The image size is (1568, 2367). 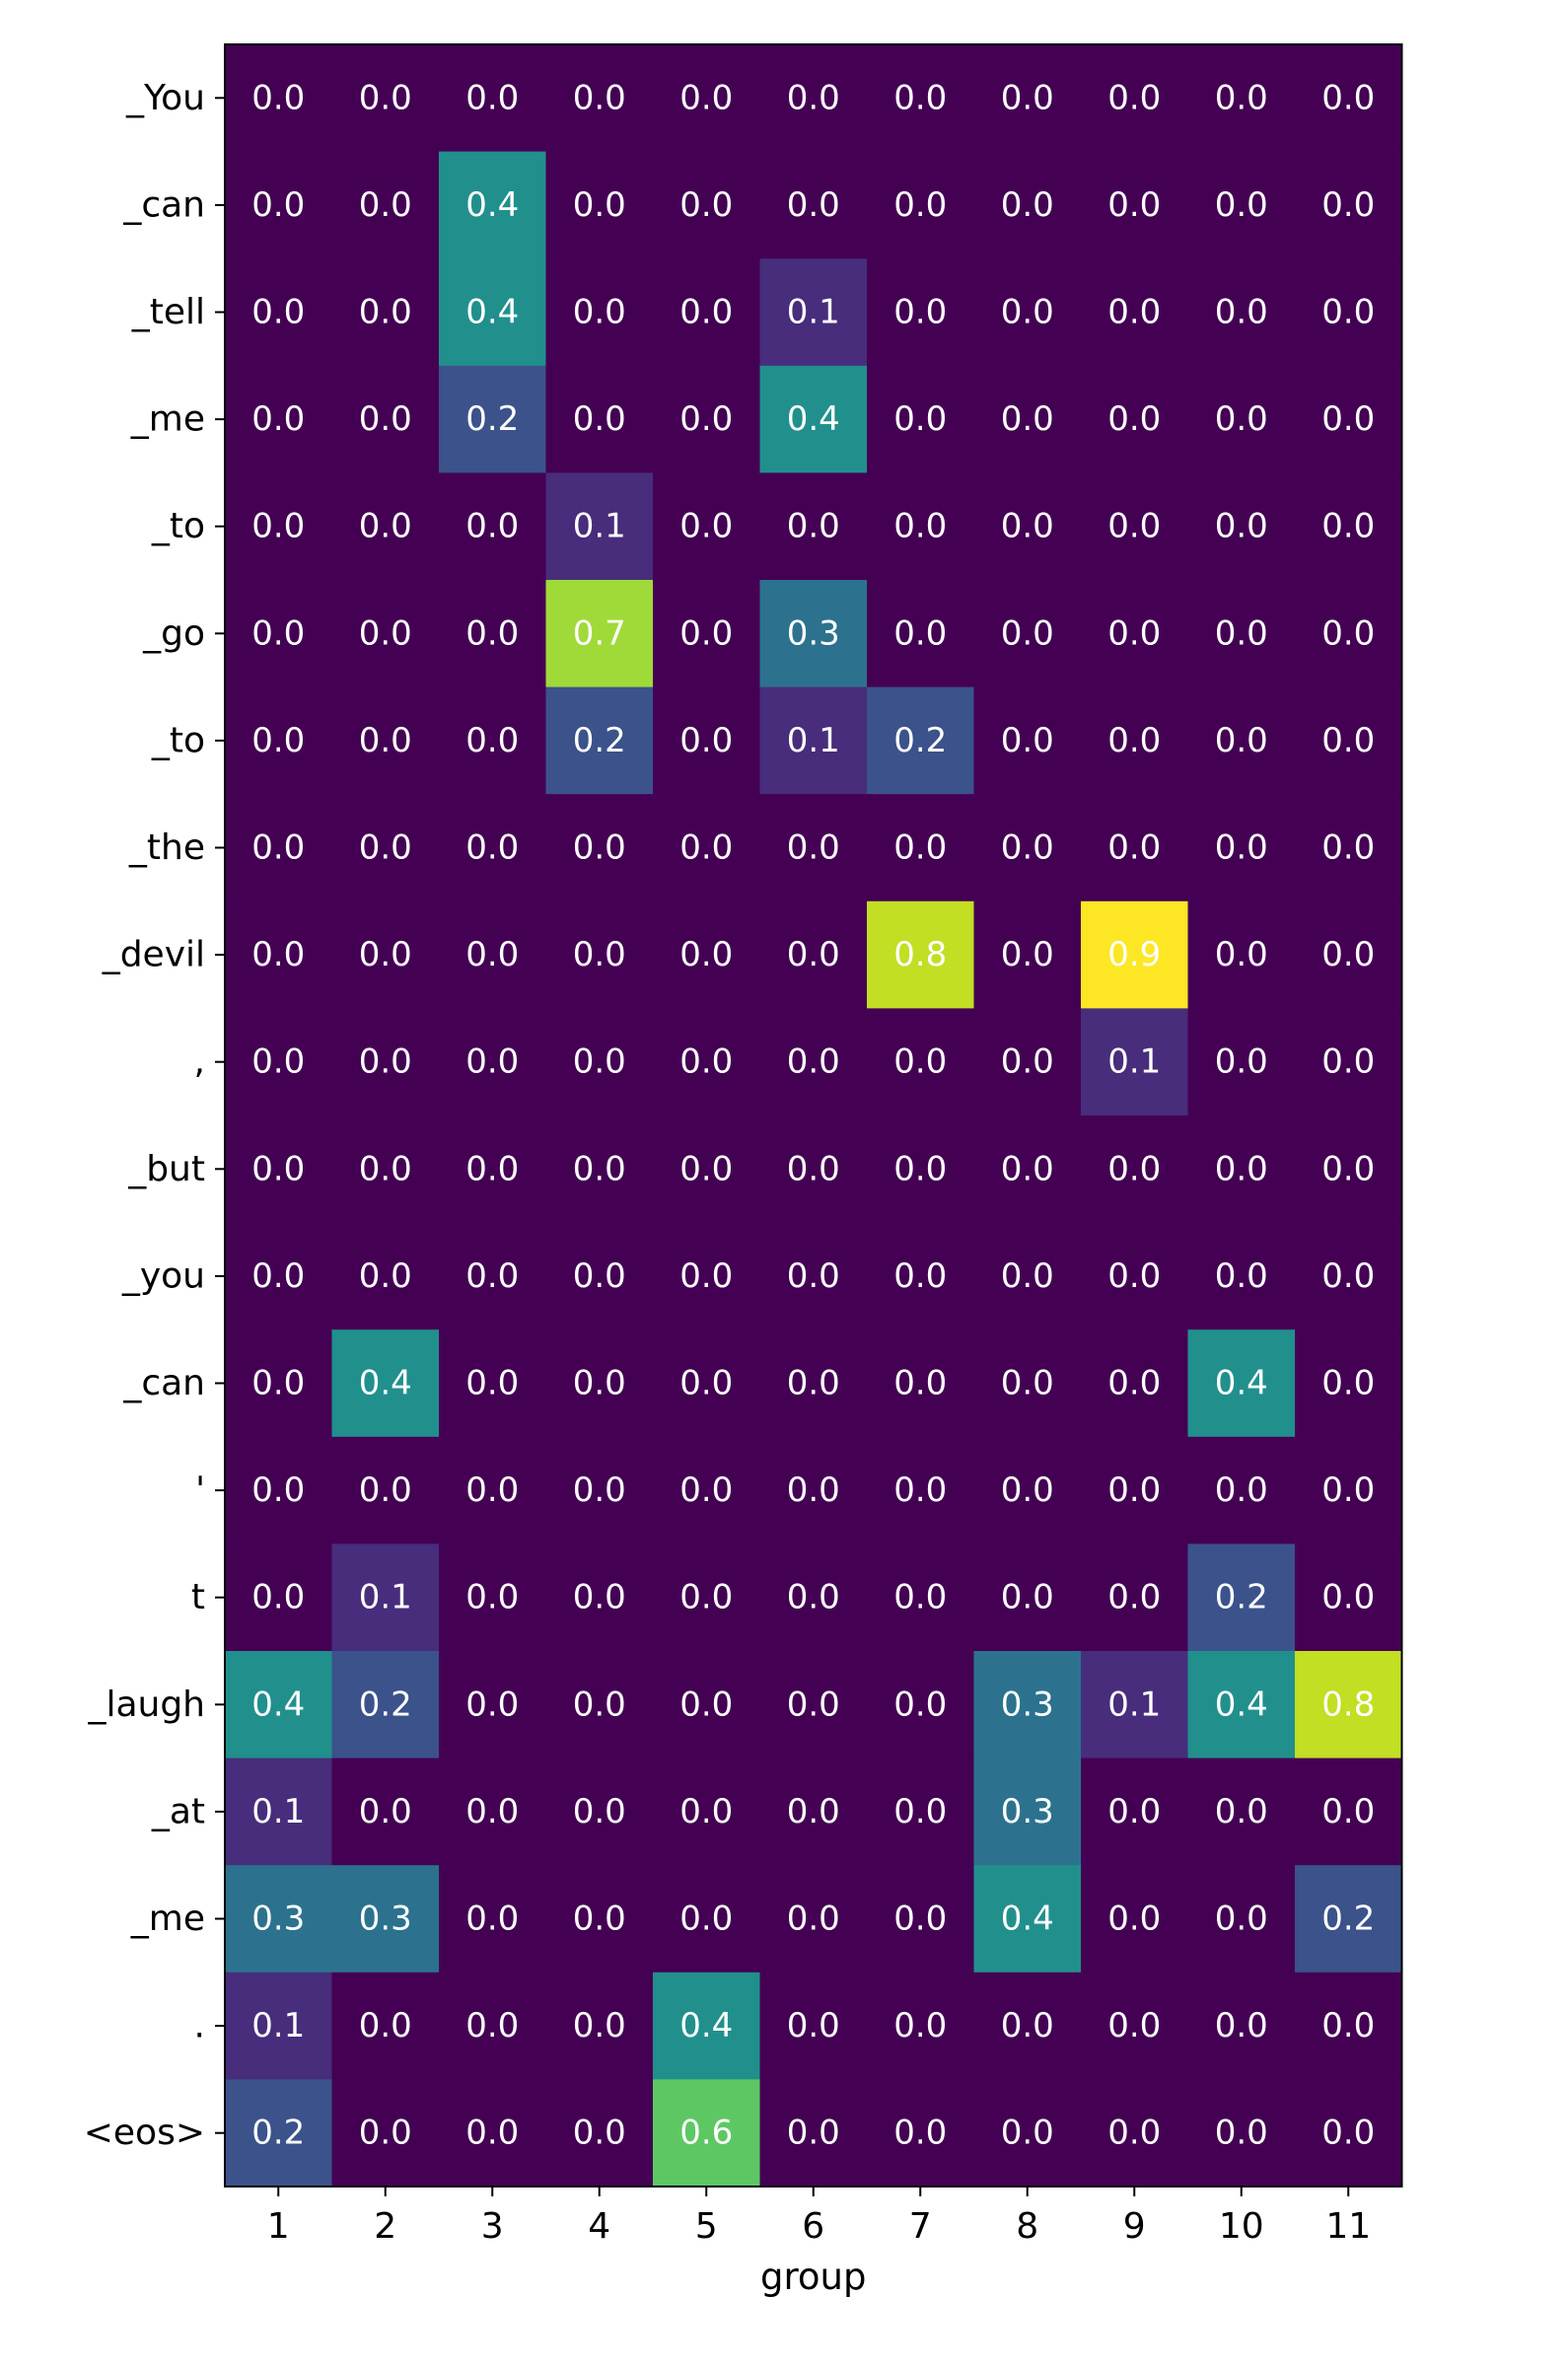 What do you see at coordinates (1134, 1704) in the screenshot?
I see `heatmap-cell-label: 0.1` at bounding box center [1134, 1704].